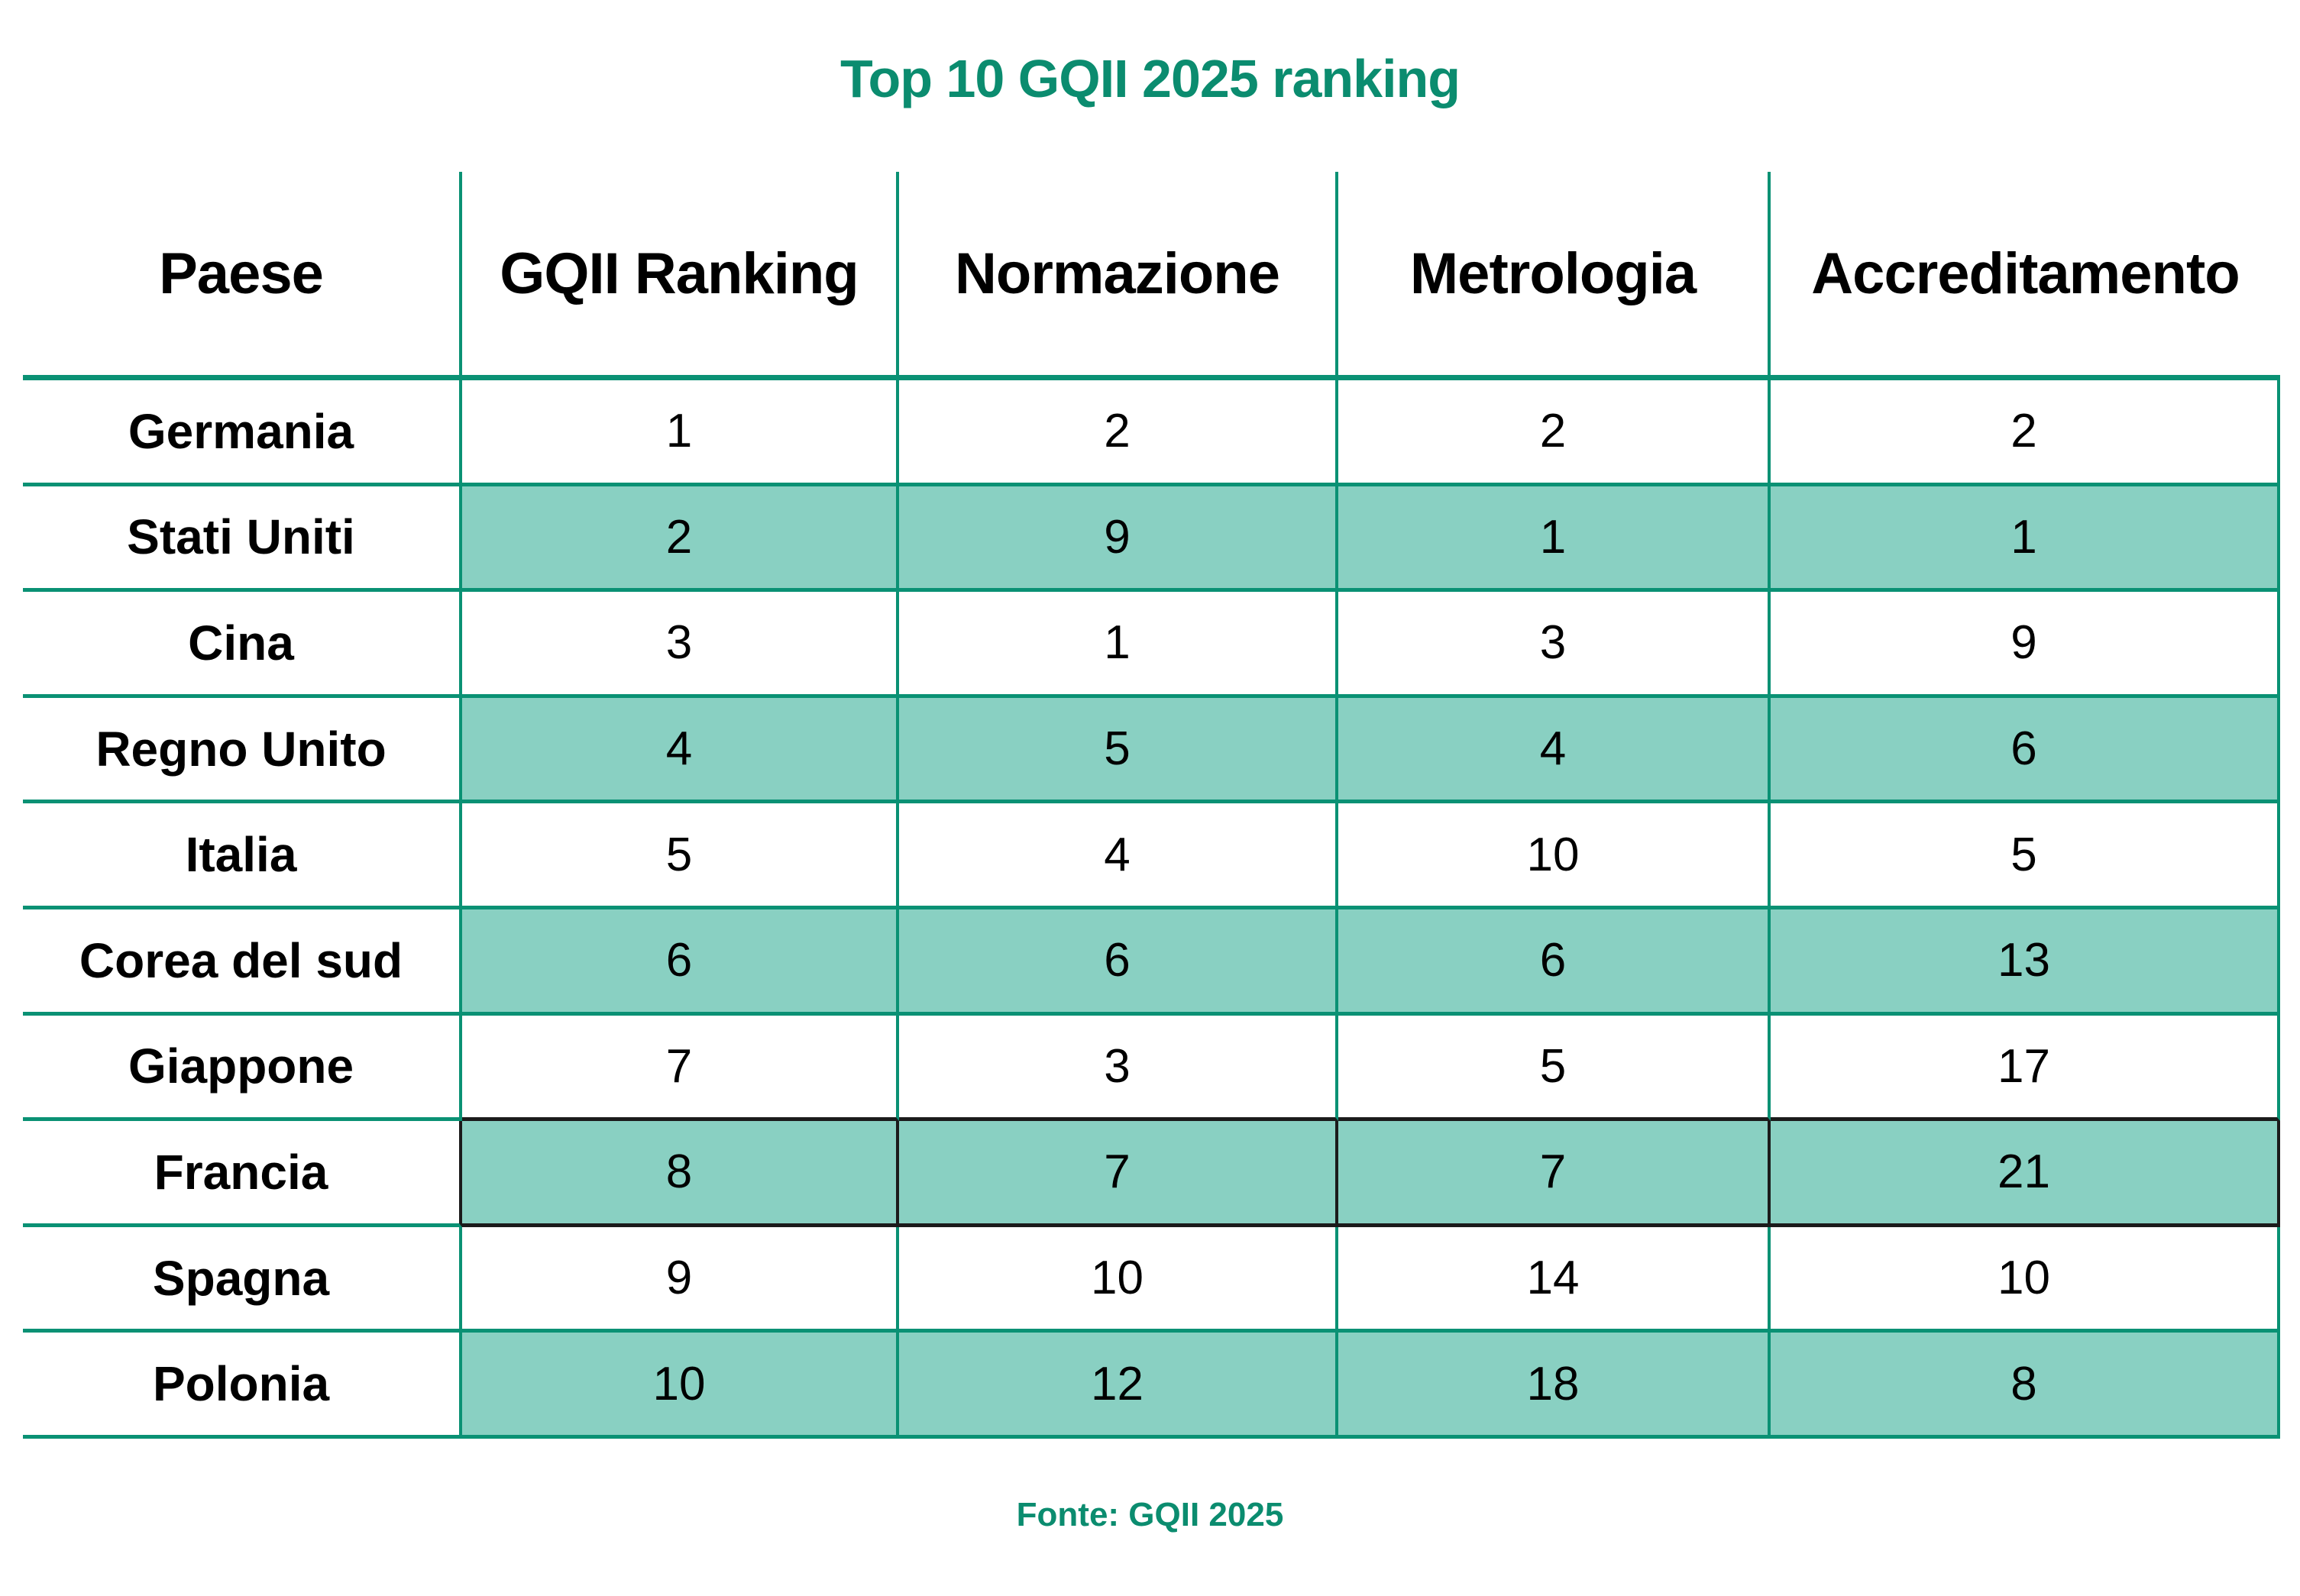  What do you see at coordinates (1554, 1069) in the screenshot?
I see `value-cell-giappone-metrologia: 5` at bounding box center [1554, 1069].